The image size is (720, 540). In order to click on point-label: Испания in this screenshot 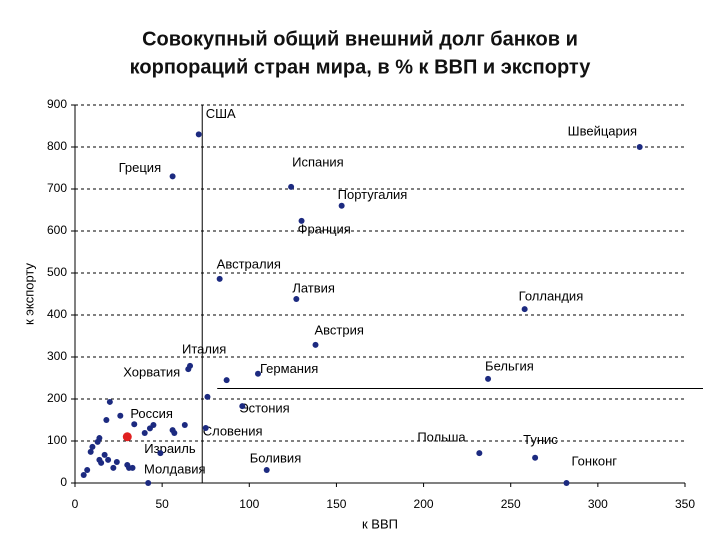, I will do `click(318, 161)`.